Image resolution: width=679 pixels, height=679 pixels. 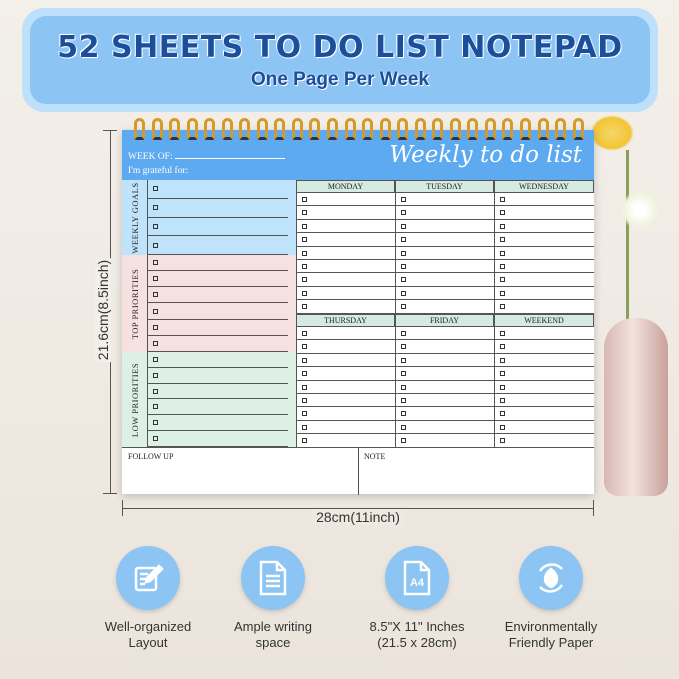 What do you see at coordinates (158, 171) in the screenshot?
I see `grateful-label: I'm grateful for:` at bounding box center [158, 171].